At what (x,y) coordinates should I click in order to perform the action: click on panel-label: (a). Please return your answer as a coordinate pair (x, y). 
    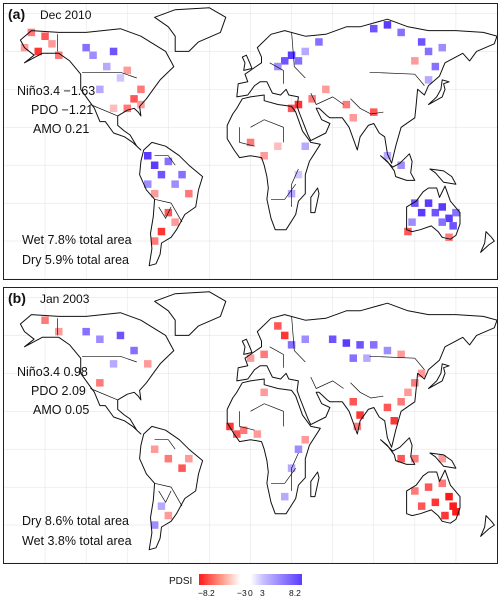
    Looking at the image, I should click on (17, 14).